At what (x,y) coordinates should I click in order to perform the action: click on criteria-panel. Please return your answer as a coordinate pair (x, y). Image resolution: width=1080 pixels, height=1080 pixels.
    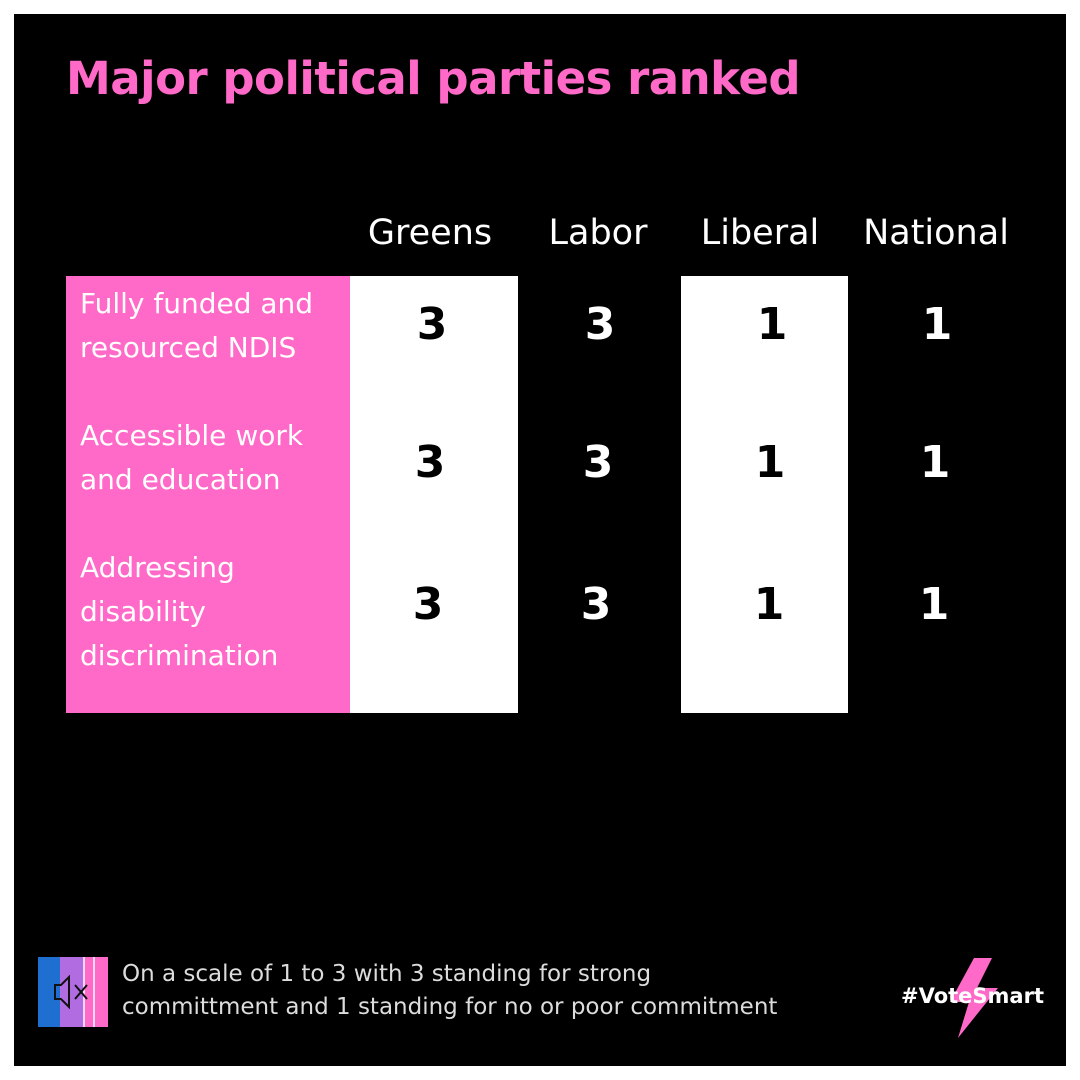
    Looking at the image, I should click on (208, 494).